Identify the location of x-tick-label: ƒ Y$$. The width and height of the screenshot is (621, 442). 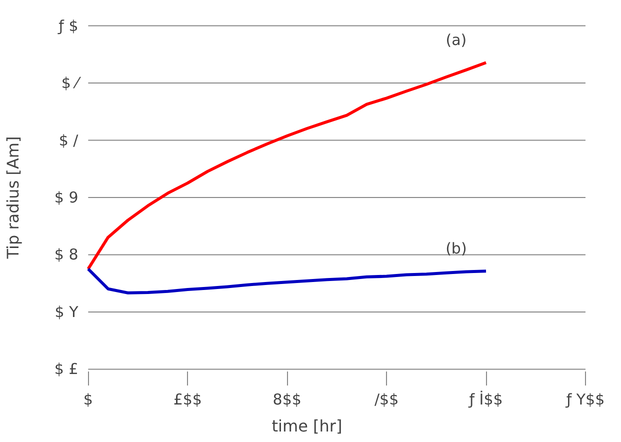
(585, 399).